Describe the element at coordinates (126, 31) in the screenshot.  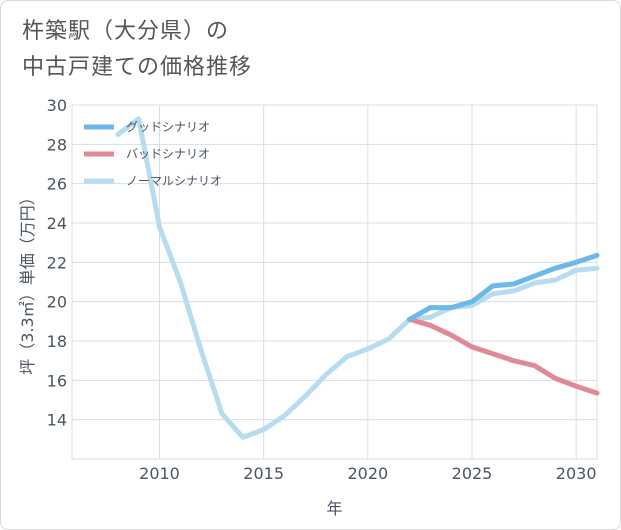
I see `chart-title-line1: 杵築駅（大分県）の` at that location.